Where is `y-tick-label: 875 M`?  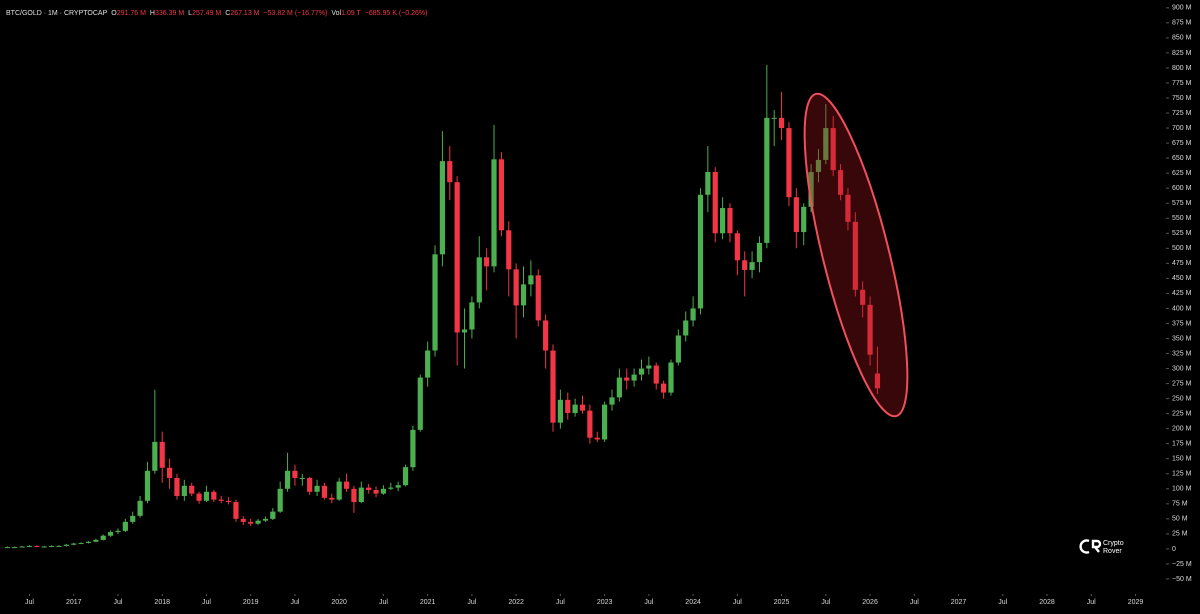
y-tick-label: 875 M is located at coordinates (1182, 23).